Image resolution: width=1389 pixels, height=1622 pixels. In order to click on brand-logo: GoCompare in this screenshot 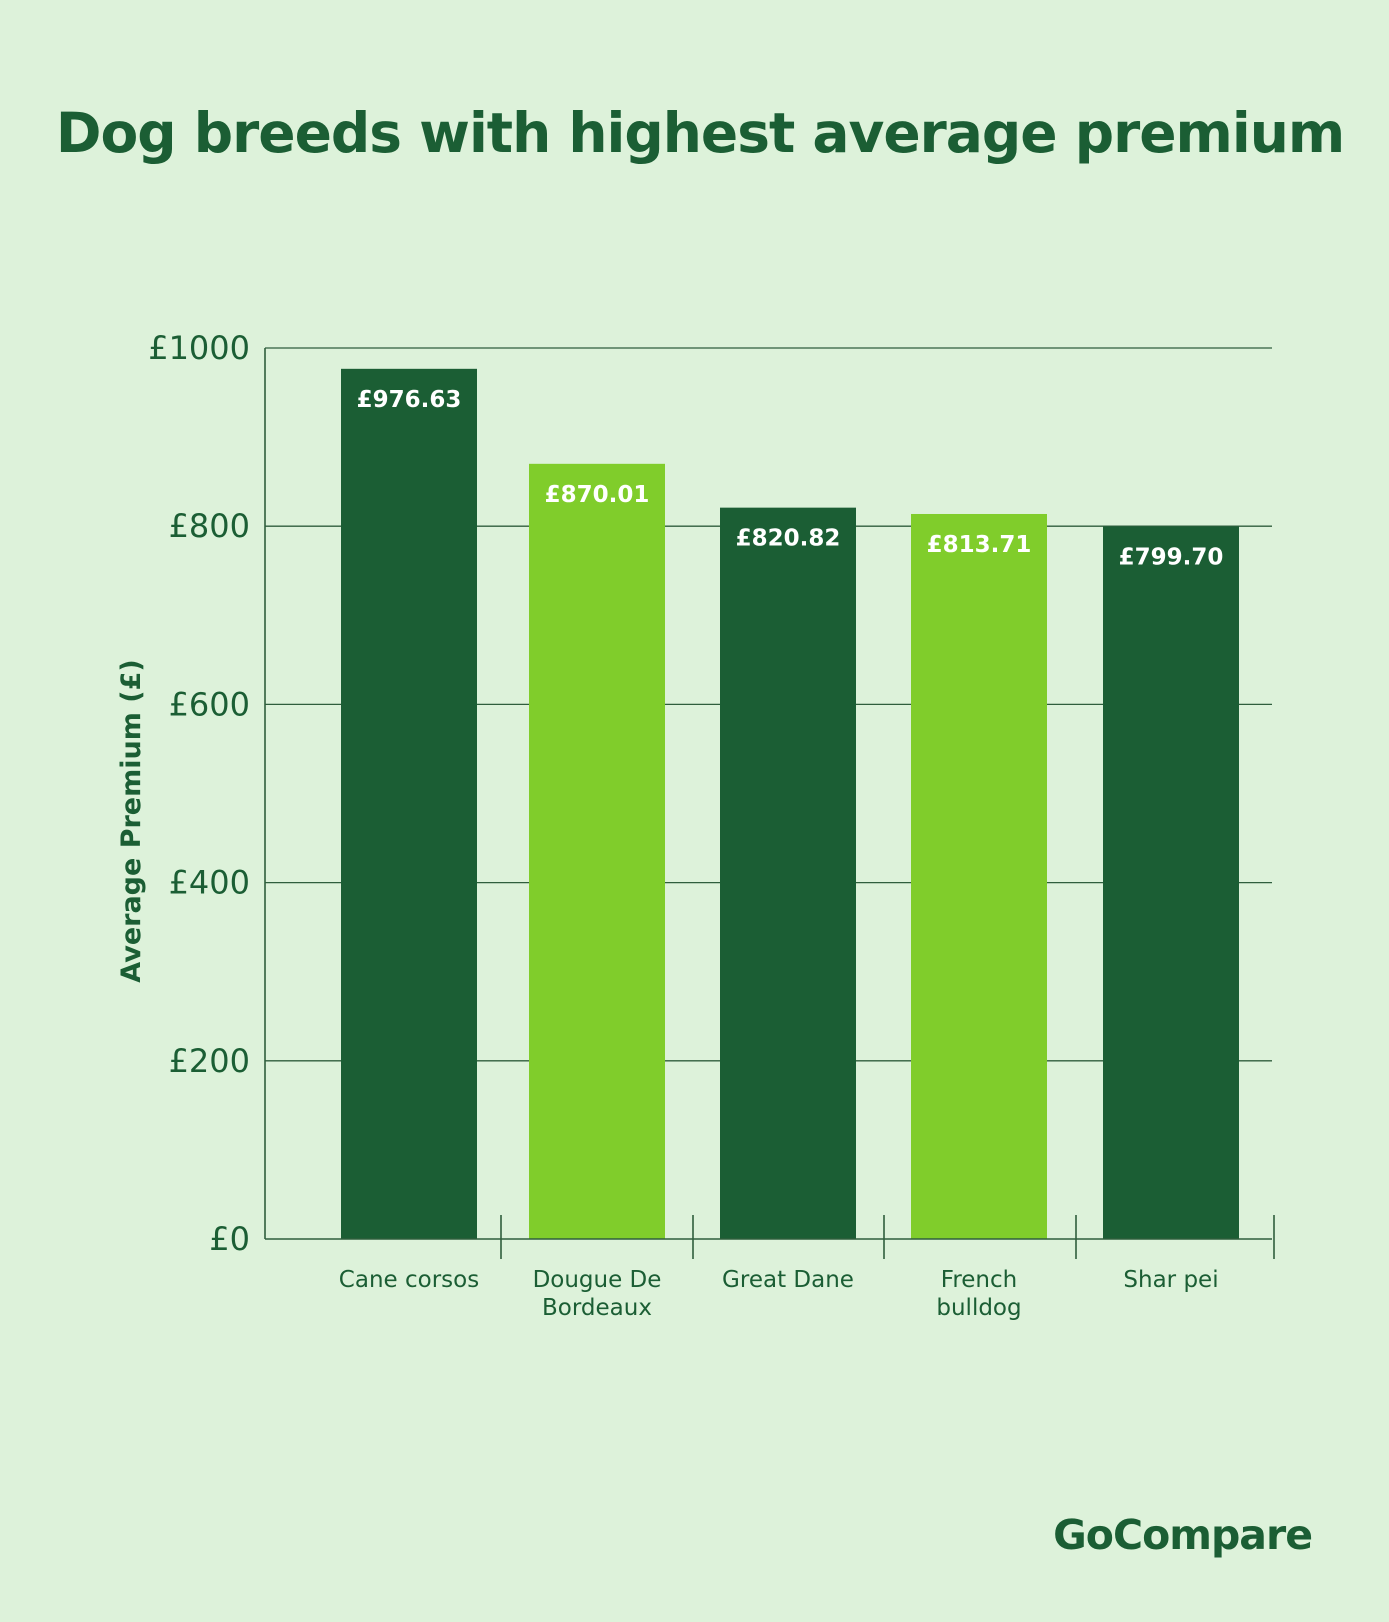, I will do `click(1182, 1535)`.